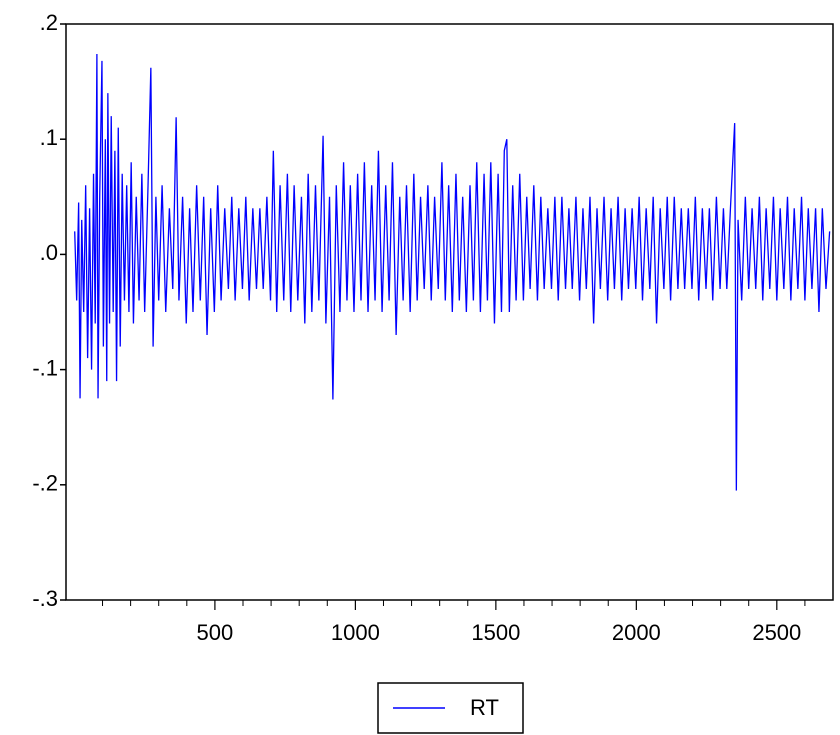 The image size is (840, 735). Describe the element at coordinates (45, 367) in the screenshot. I see `y-tick-label: -.1` at that location.